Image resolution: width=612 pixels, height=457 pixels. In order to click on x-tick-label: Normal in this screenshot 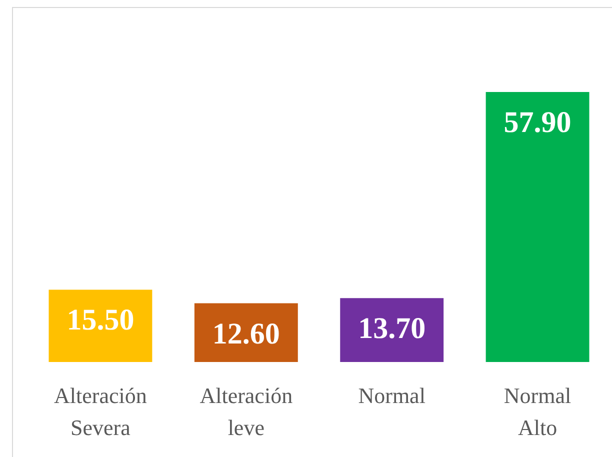, I will do `click(392, 395)`.